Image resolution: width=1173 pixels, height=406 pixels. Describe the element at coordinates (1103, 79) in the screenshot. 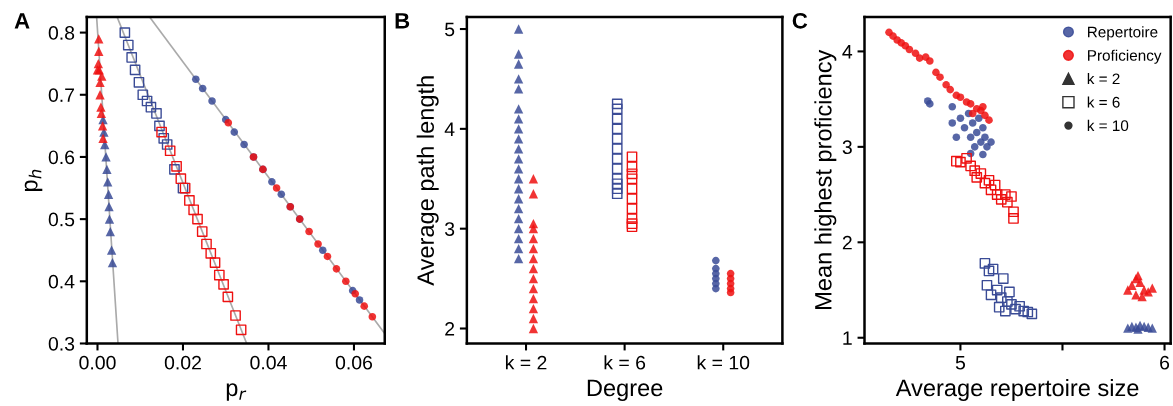

I see `annotation: k = 2` at that location.